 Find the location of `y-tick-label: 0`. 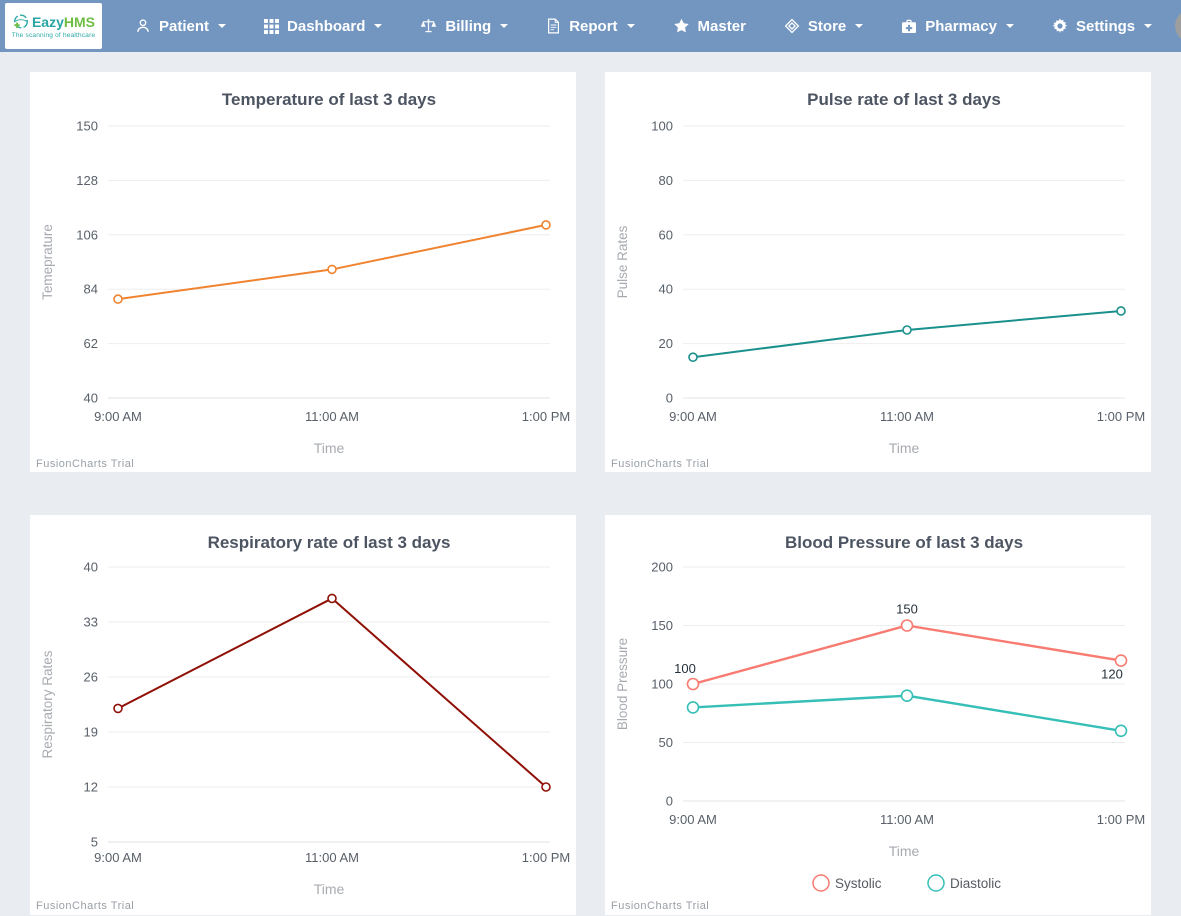

y-tick-label: 0 is located at coordinates (669, 398).